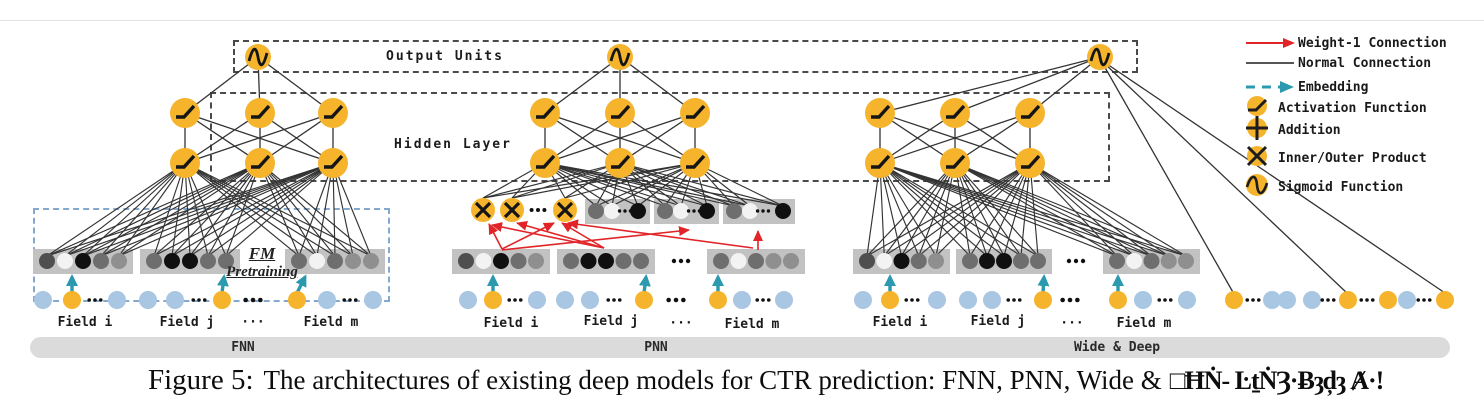 The image size is (1484, 409). What do you see at coordinates (295, 85) in the screenshot?
I see `output-connection` at bounding box center [295, 85].